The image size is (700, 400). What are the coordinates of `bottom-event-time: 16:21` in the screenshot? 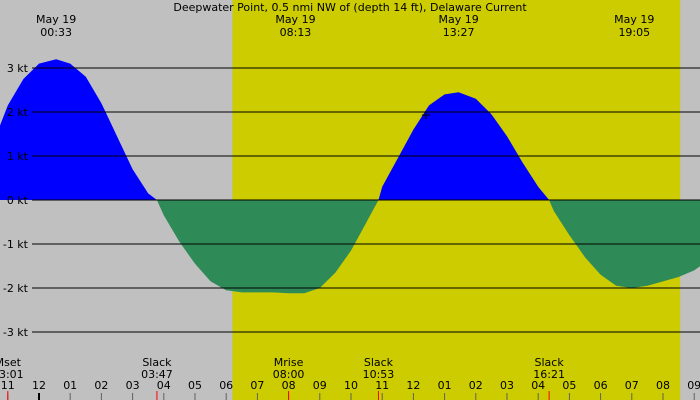 It's located at (549, 374).